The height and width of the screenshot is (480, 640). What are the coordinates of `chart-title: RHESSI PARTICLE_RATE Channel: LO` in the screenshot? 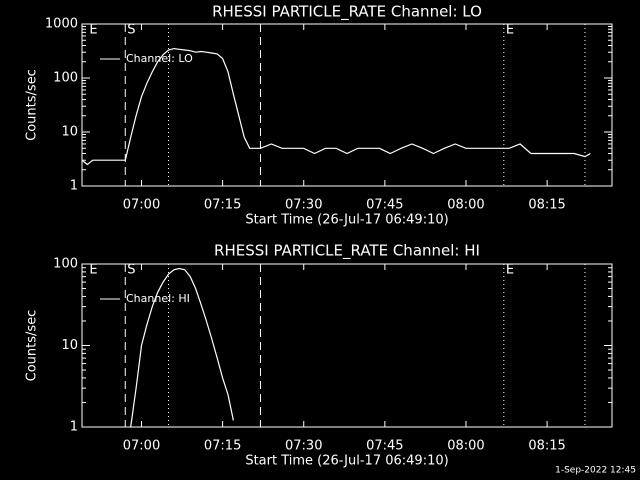 It's located at (347, 12).